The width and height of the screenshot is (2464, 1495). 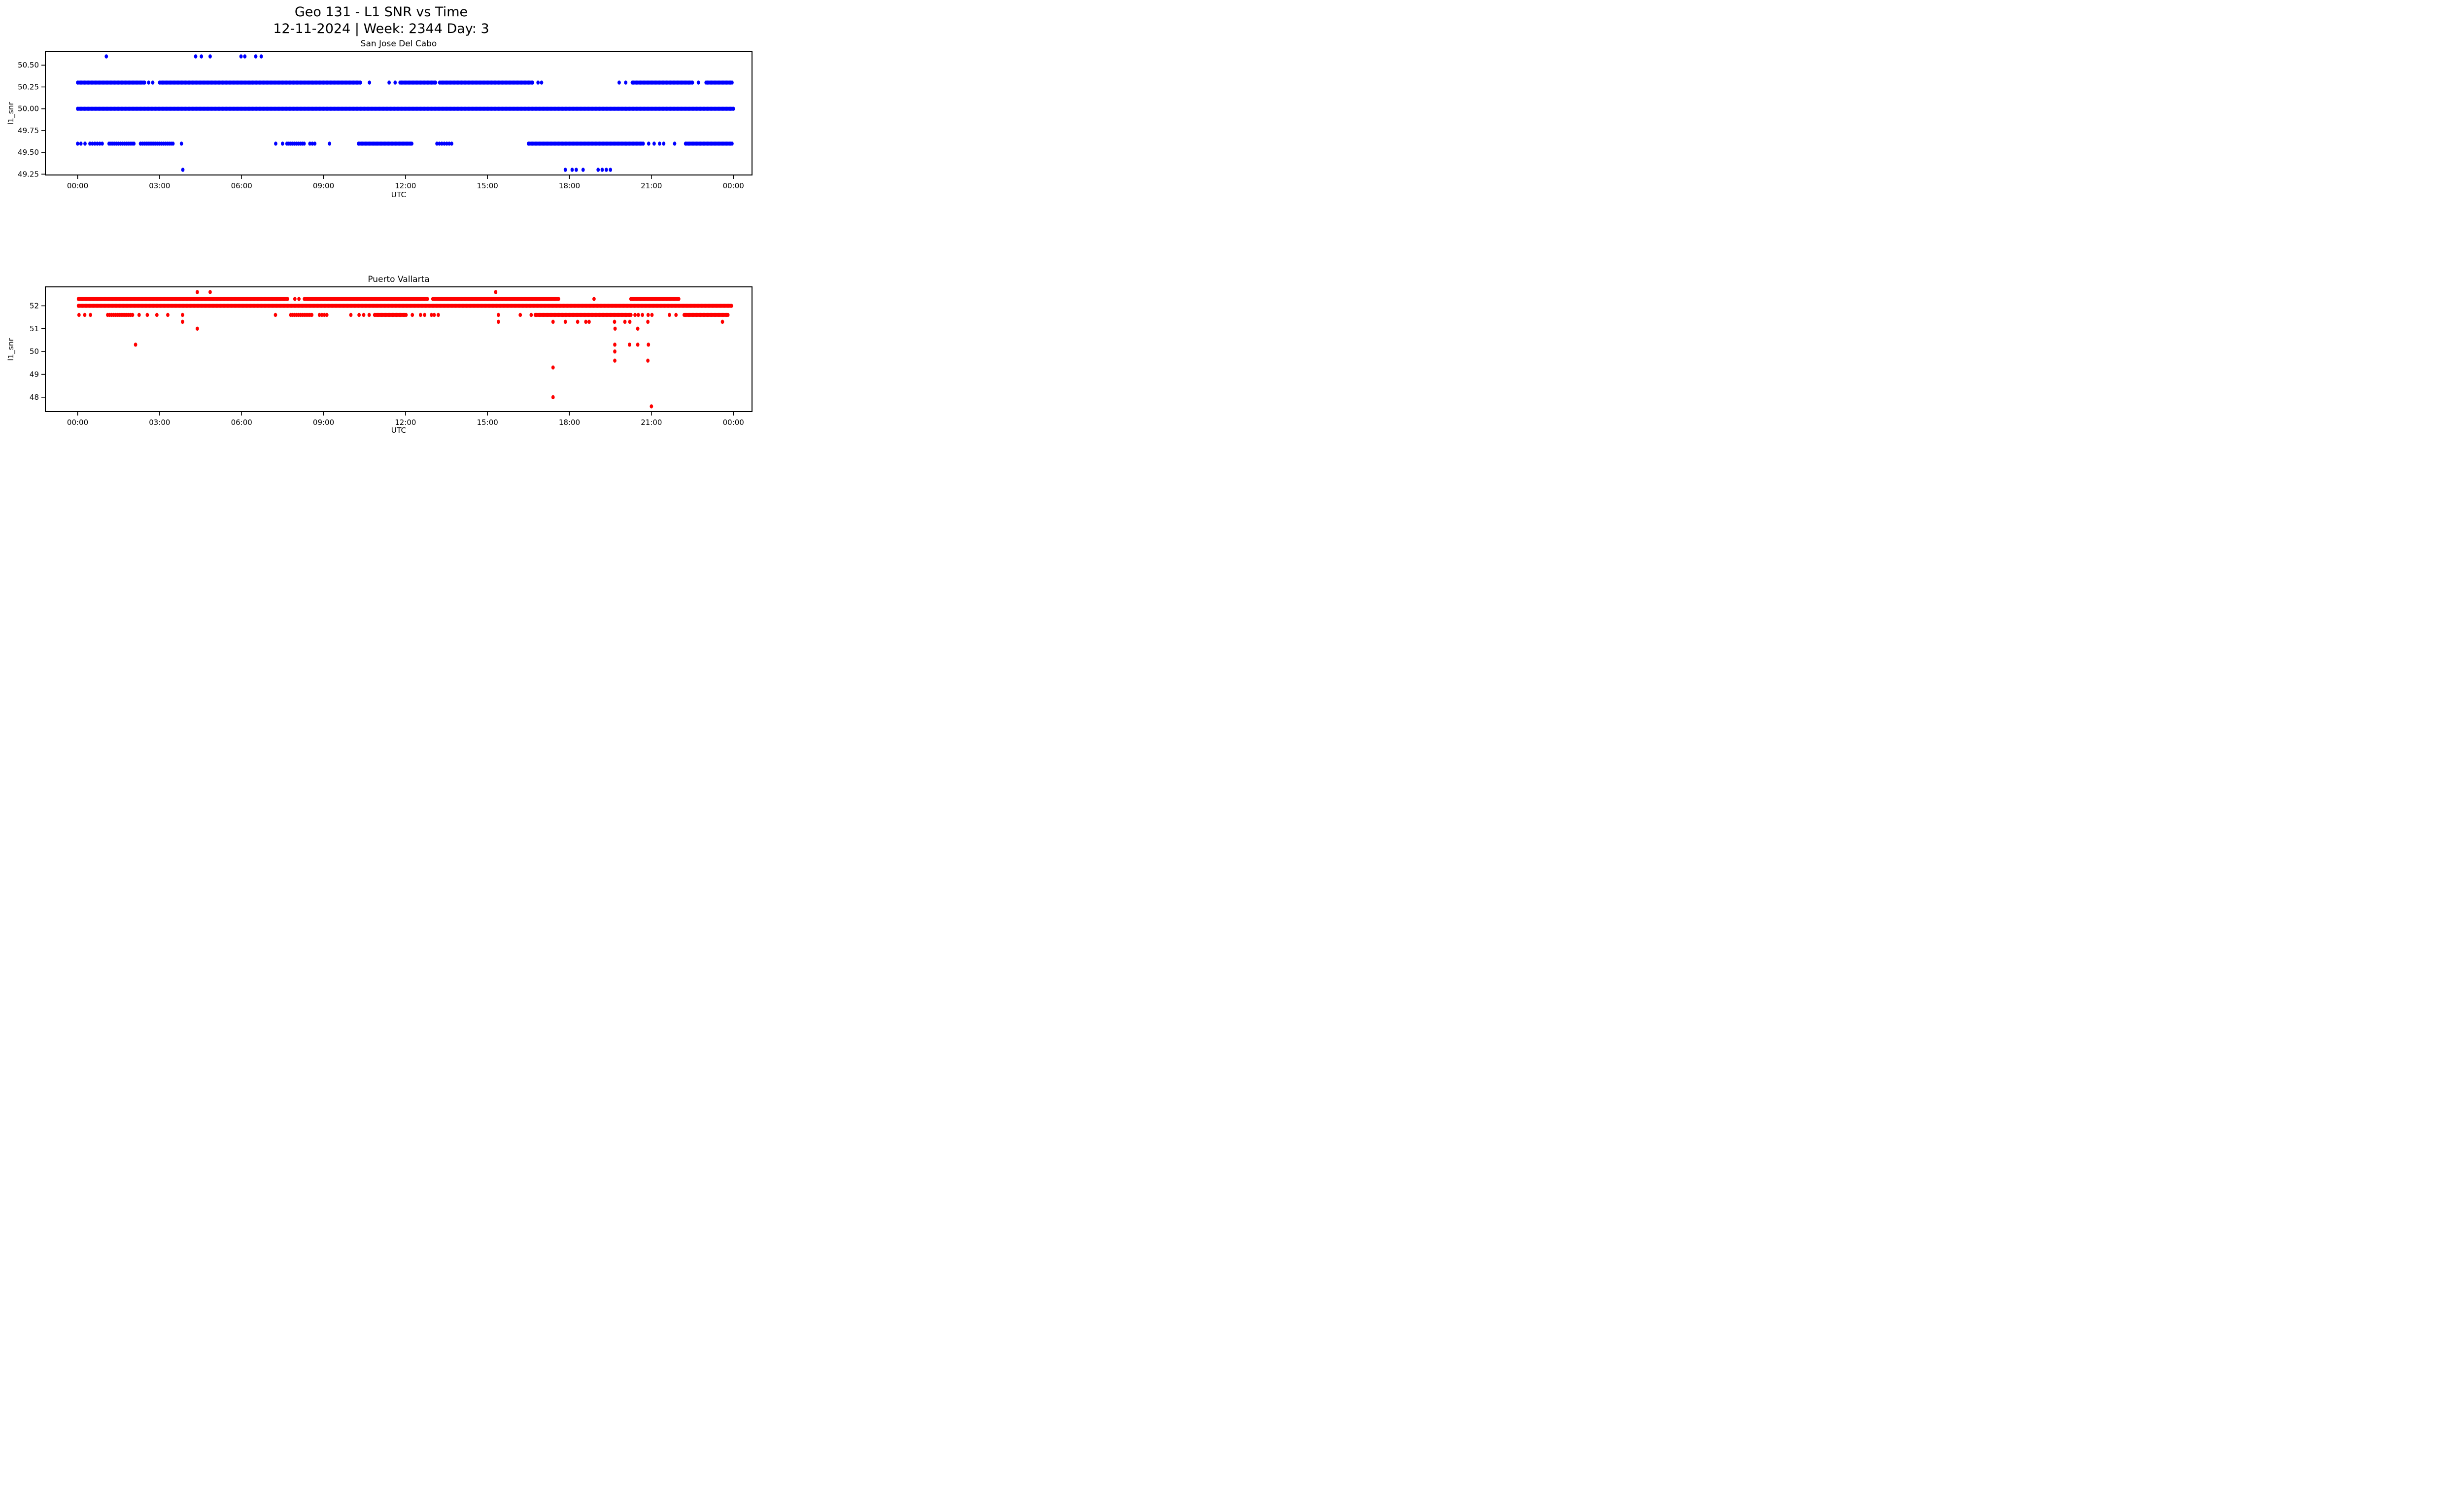 What do you see at coordinates (34, 328) in the screenshot?
I see `y-tick-label: 51` at bounding box center [34, 328].